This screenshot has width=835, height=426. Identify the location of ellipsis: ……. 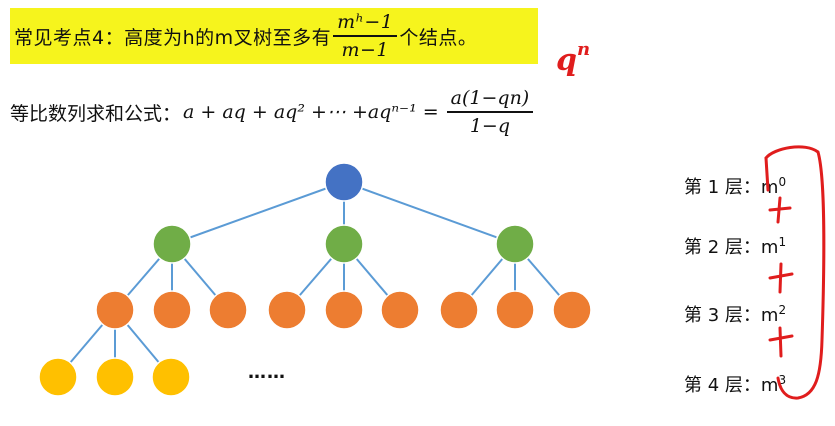
(267, 372).